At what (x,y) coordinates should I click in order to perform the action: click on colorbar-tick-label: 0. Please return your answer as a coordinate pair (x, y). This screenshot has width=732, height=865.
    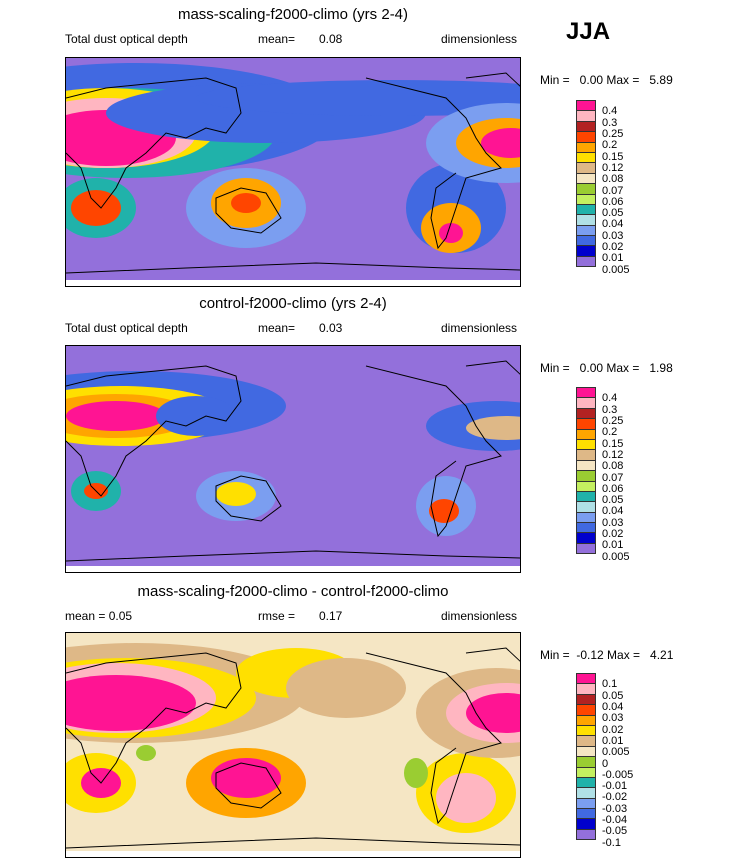
    Looking at the image, I should click on (605, 763).